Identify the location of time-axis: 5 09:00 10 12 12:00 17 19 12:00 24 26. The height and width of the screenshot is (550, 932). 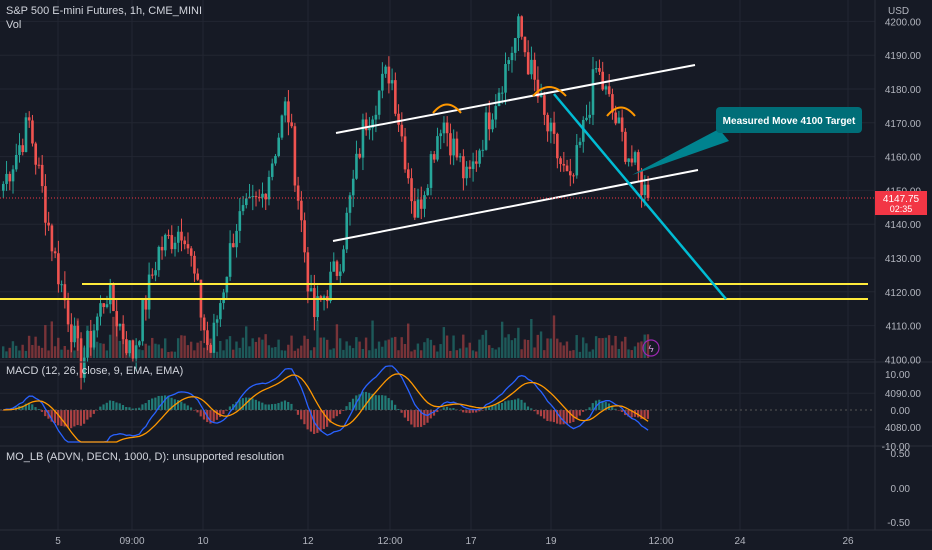
(454, 541).